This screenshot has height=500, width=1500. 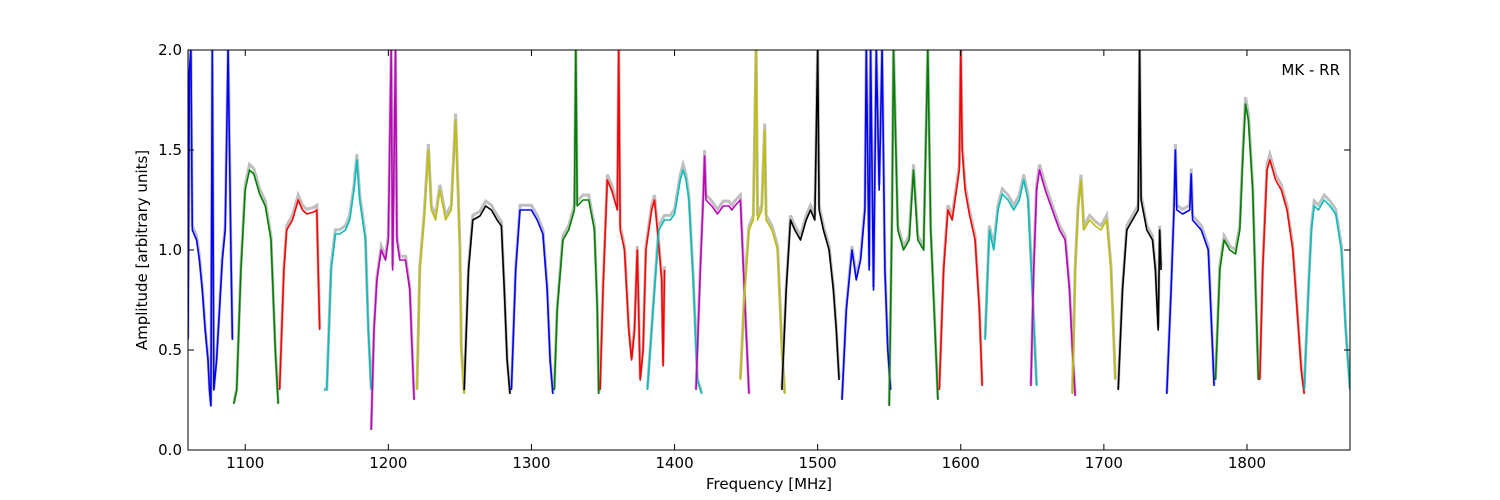 What do you see at coordinates (440, 257) in the screenshot?
I see `series-6-line` at bounding box center [440, 257].